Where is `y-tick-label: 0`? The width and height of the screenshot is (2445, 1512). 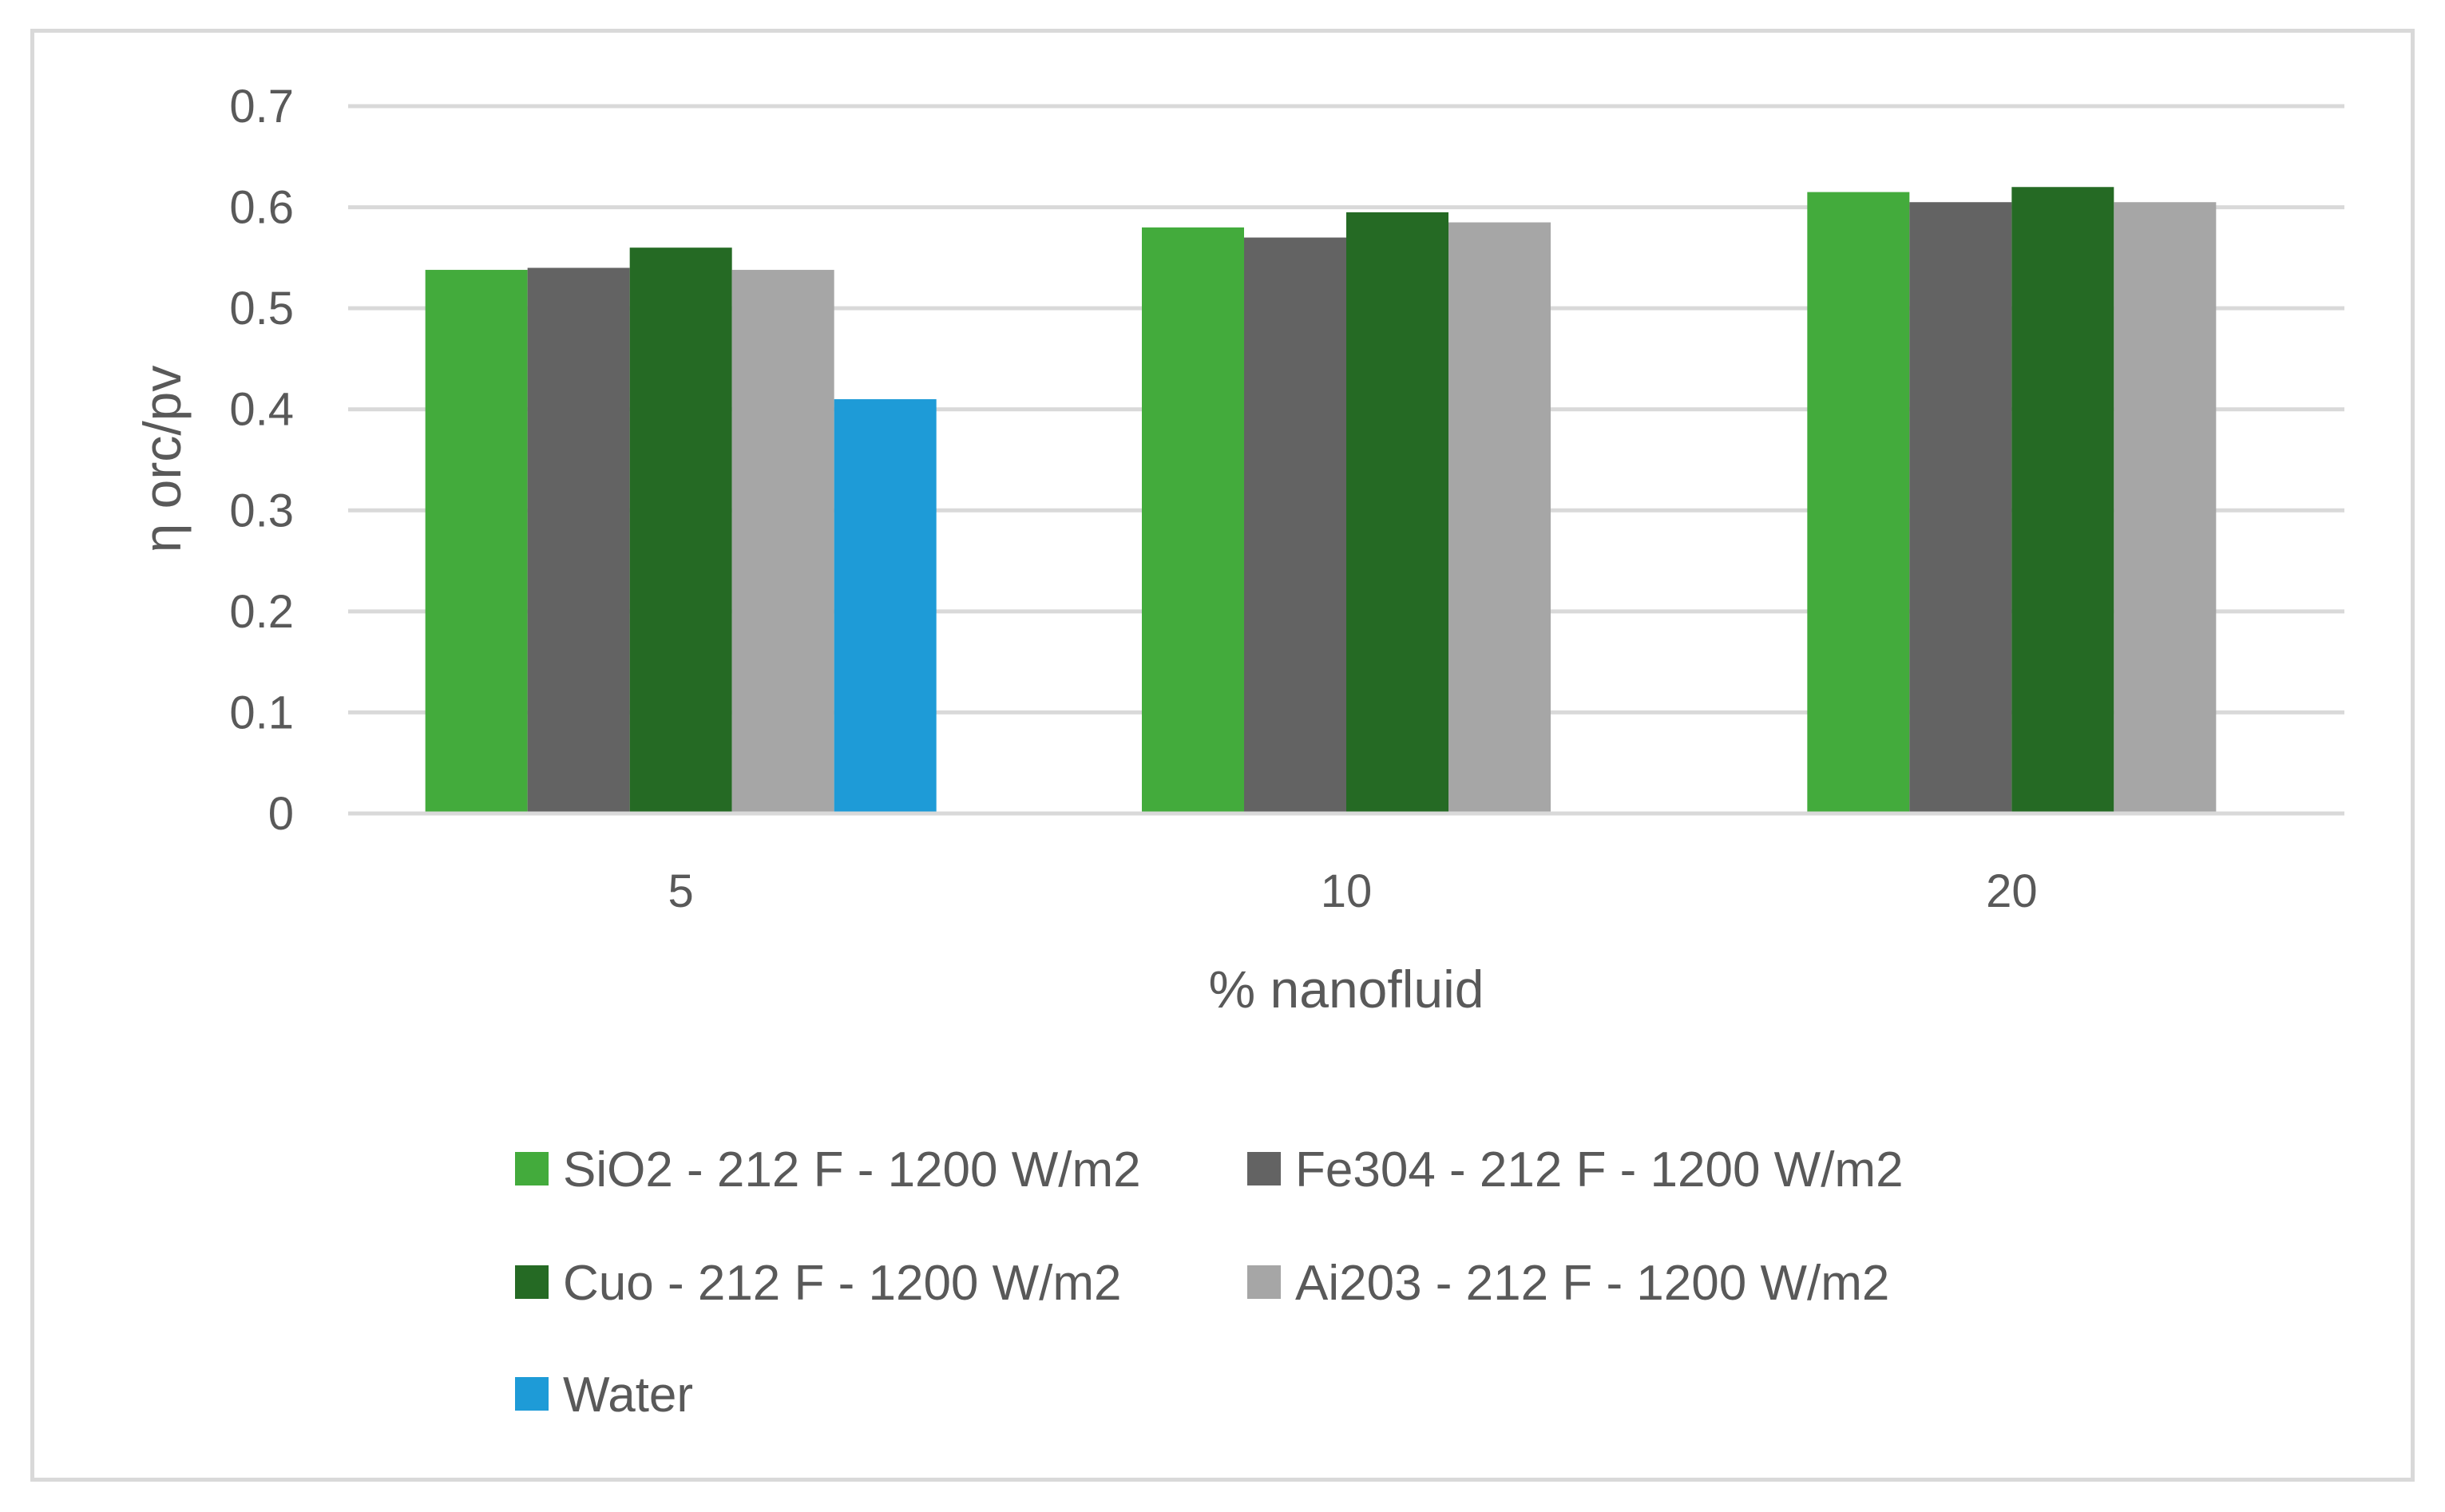
y-tick-label: 0 is located at coordinates (281, 814).